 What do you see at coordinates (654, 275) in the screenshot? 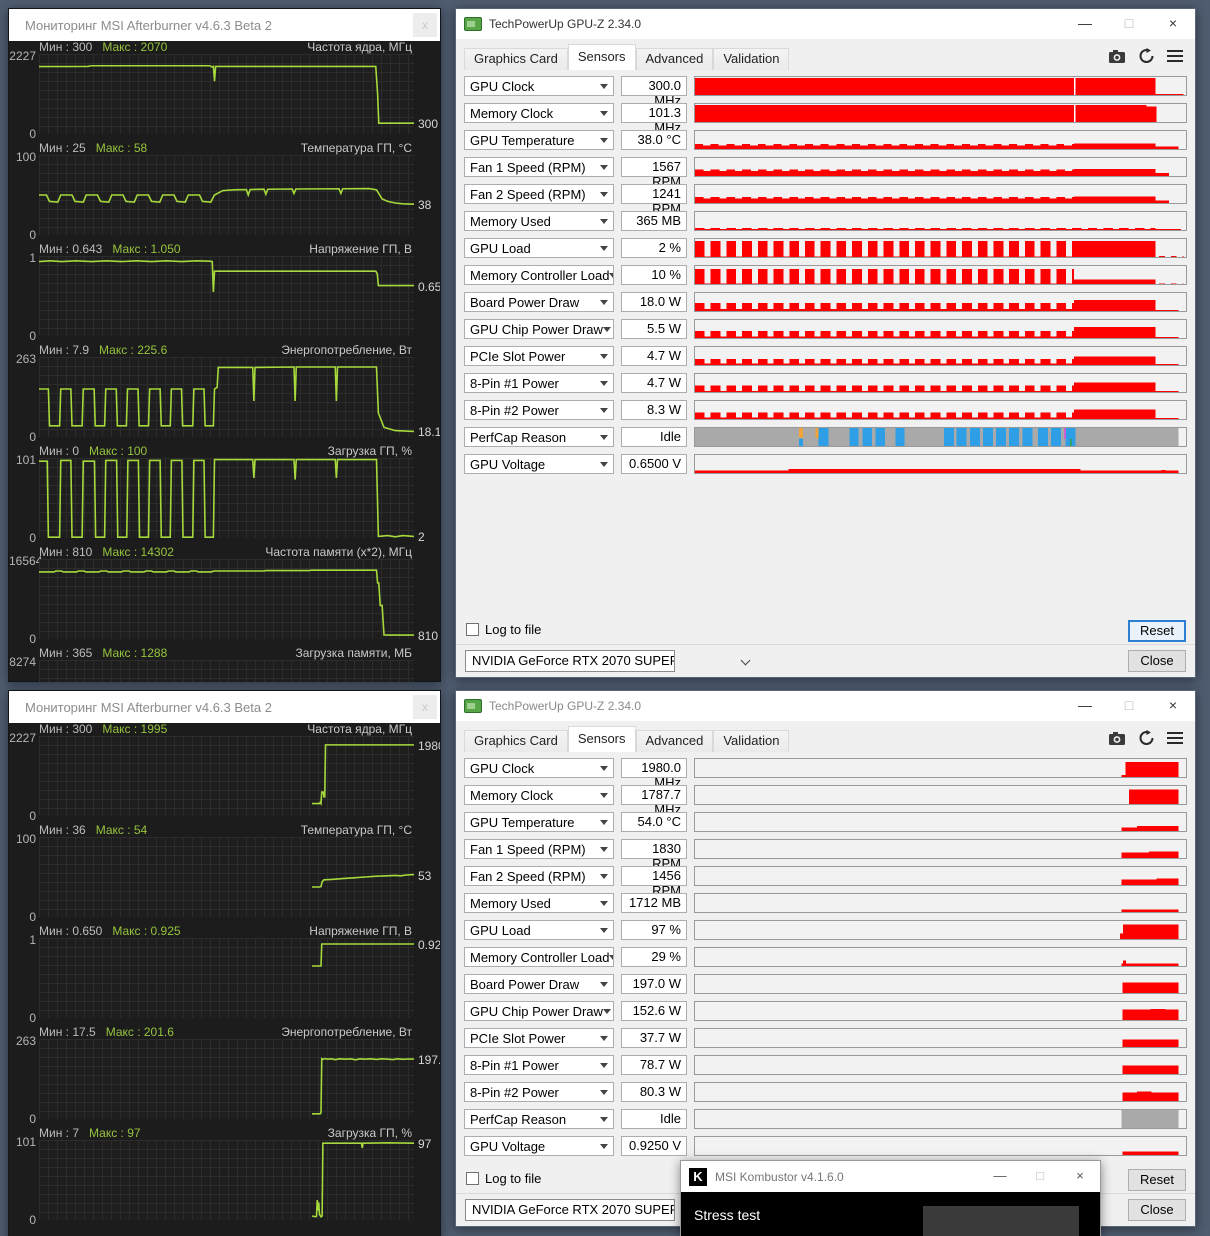
I see `sensor-value: 10 %` at bounding box center [654, 275].